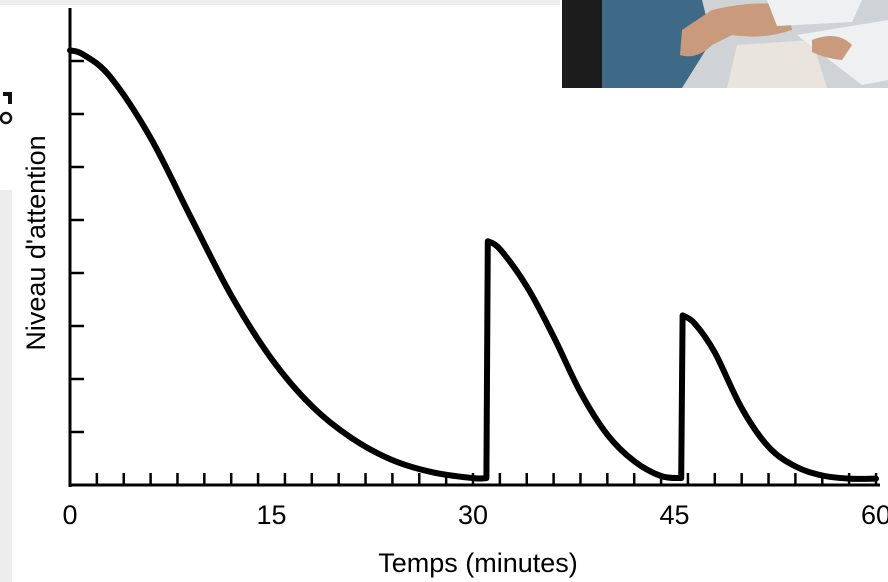 The width and height of the screenshot is (888, 582). Describe the element at coordinates (473, 515) in the screenshot. I see `x-tick-label: 30` at that location.